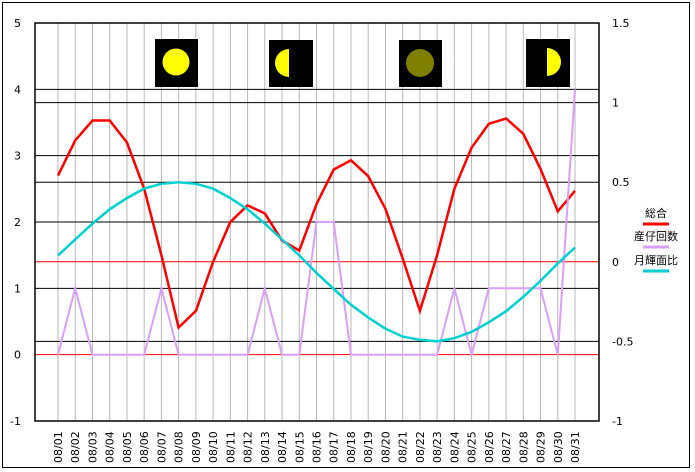  What do you see at coordinates (656, 260) in the screenshot?
I see `legend-label-2: 月輝面比` at bounding box center [656, 260].